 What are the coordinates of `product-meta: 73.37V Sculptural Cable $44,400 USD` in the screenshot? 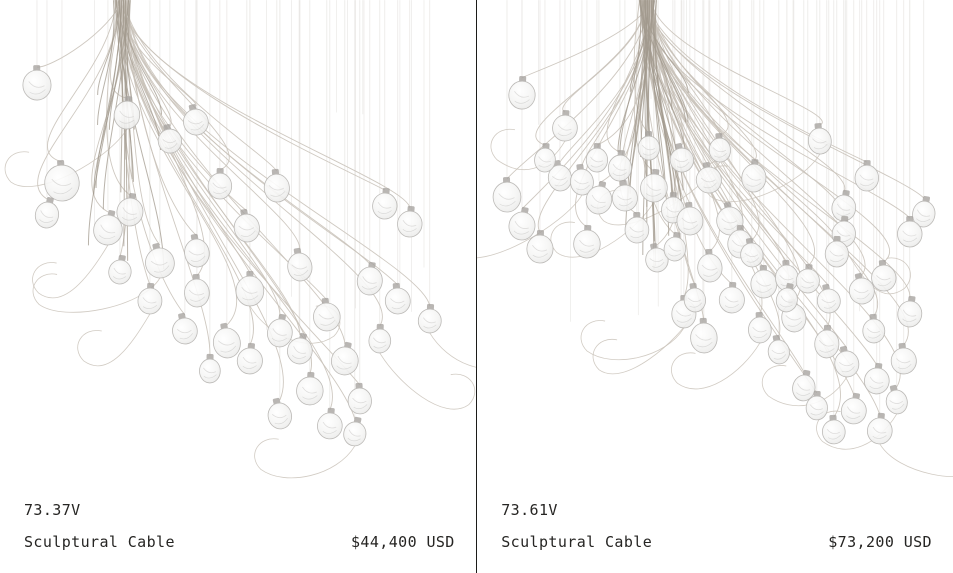 It's located at (238, 521).